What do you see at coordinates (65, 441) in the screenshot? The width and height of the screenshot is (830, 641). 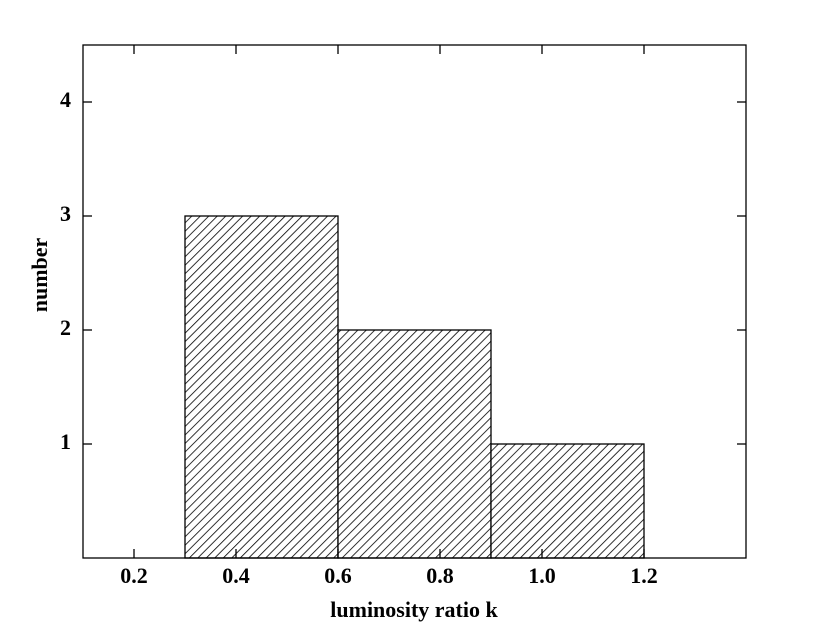 I see `y-tick-label: 1` at bounding box center [65, 441].